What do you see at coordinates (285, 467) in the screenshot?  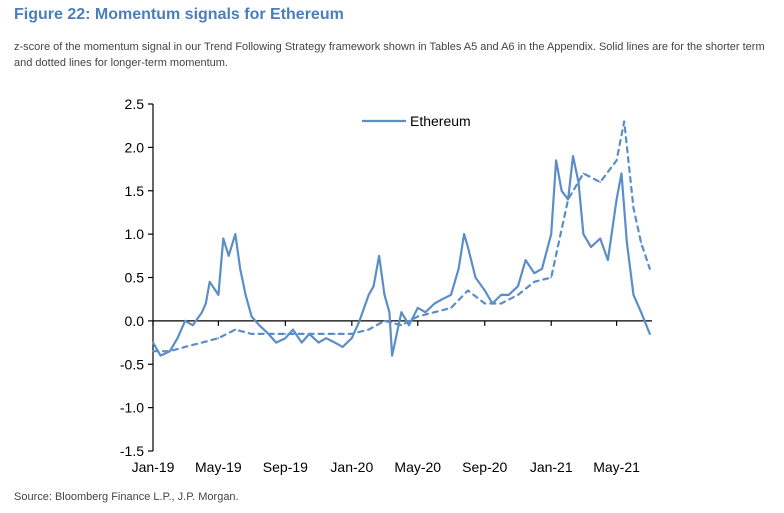 I see `x-tick-label: Sep-19` at bounding box center [285, 467].